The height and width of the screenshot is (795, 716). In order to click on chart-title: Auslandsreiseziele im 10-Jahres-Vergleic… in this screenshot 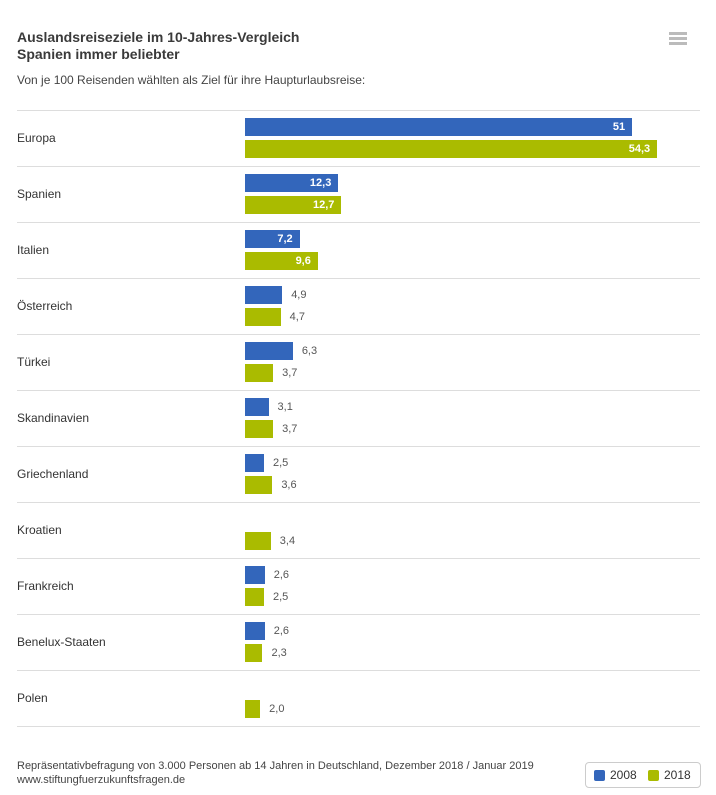, I will do `click(158, 46)`.